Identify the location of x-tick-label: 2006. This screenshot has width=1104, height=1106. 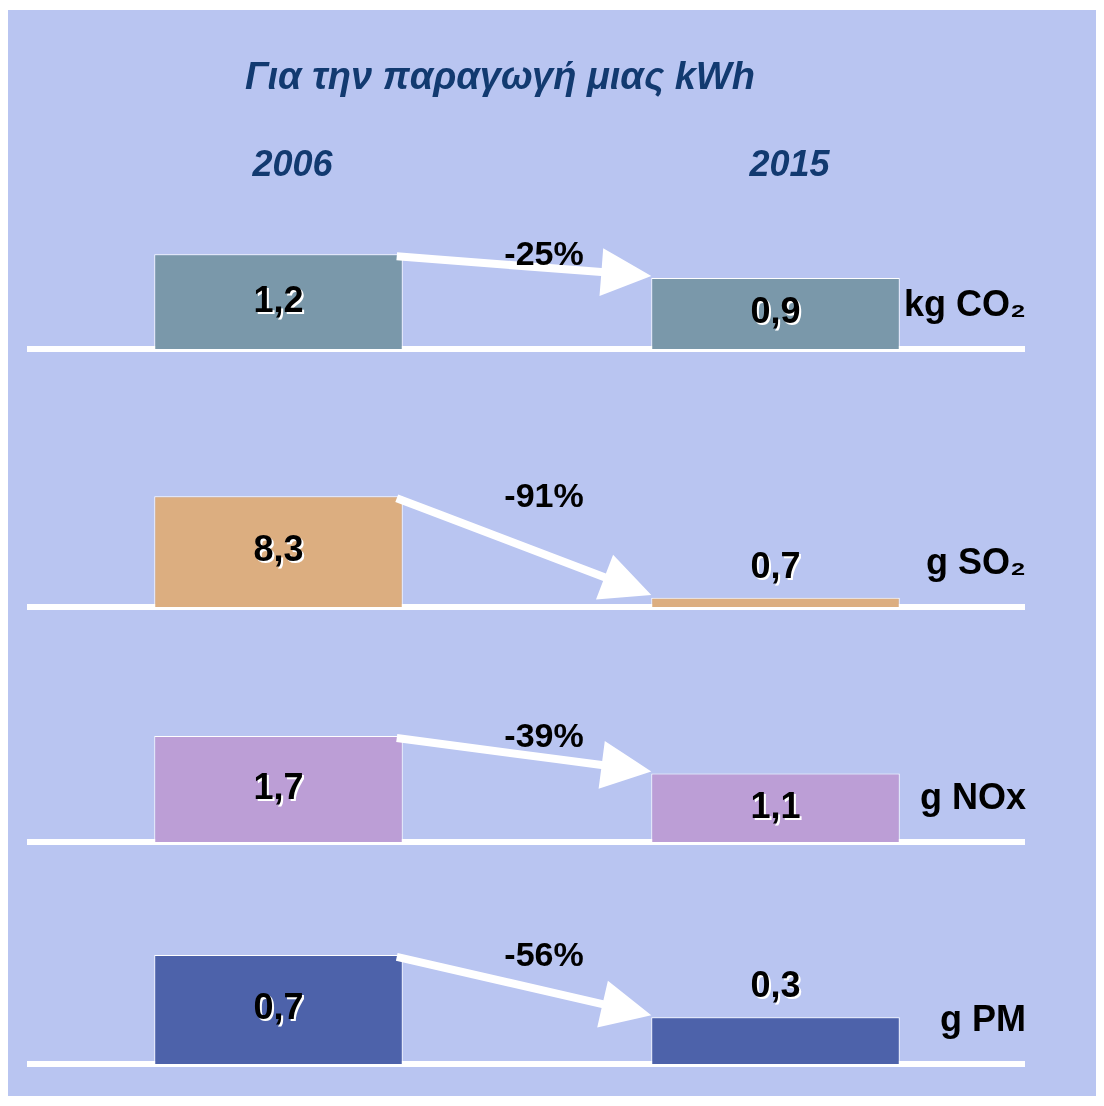
(292, 163).